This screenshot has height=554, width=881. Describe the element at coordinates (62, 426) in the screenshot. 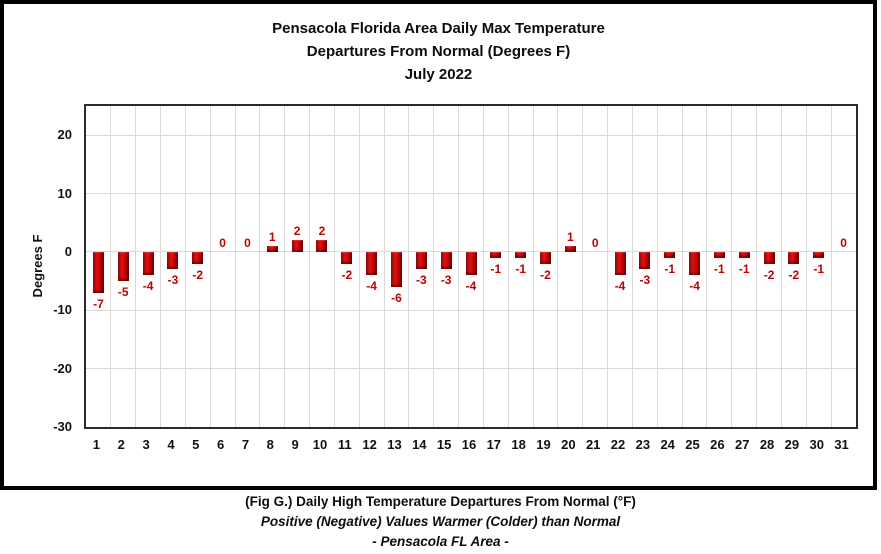

I see `y-tick-label: -30` at that location.